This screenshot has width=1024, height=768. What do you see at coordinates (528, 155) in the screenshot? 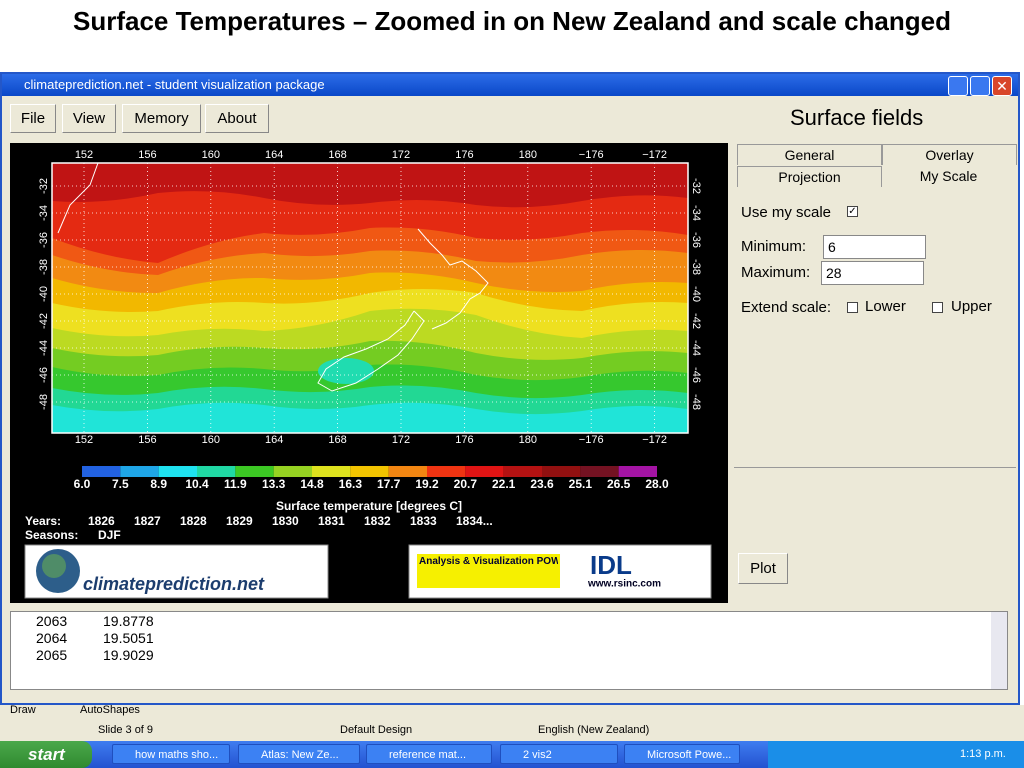
I see `lon-label-top: 180` at bounding box center [528, 155].